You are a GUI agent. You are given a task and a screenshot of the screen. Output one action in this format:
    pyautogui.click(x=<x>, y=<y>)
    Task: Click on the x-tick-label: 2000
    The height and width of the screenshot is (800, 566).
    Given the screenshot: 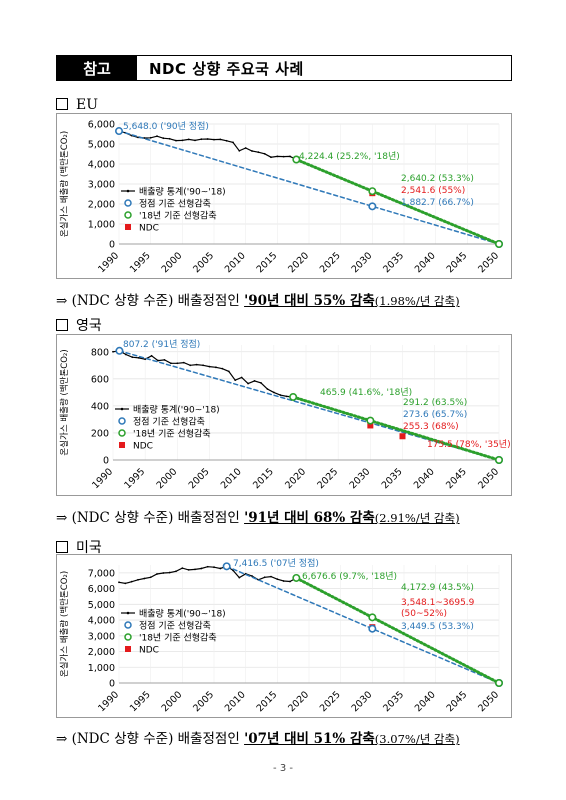 What is the action you would take?
    pyautogui.click(x=172, y=262)
    